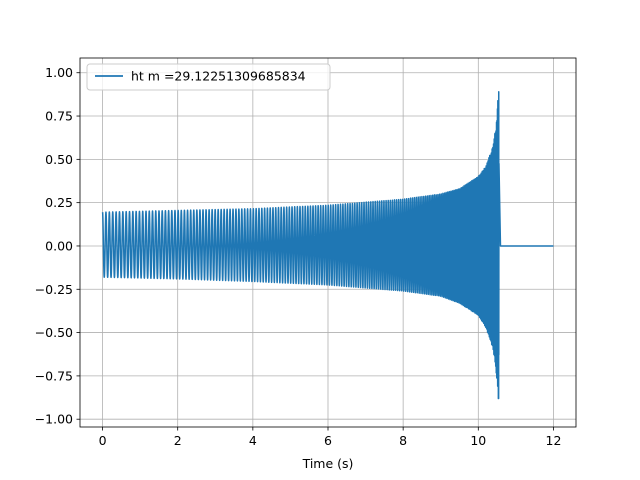 This screenshot has height=480, width=640. What do you see at coordinates (253, 440) in the screenshot?
I see `x-tick-label: 4` at bounding box center [253, 440].